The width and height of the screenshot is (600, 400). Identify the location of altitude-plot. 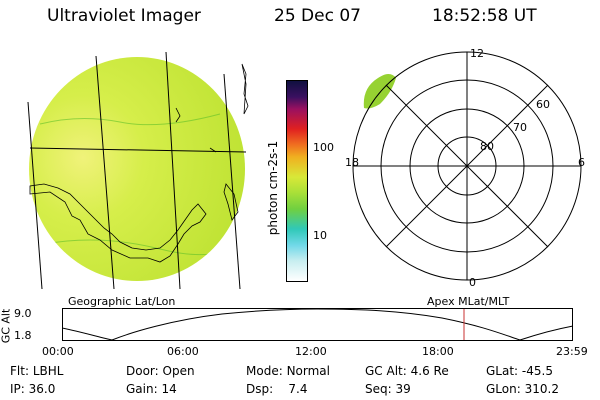
(318, 324).